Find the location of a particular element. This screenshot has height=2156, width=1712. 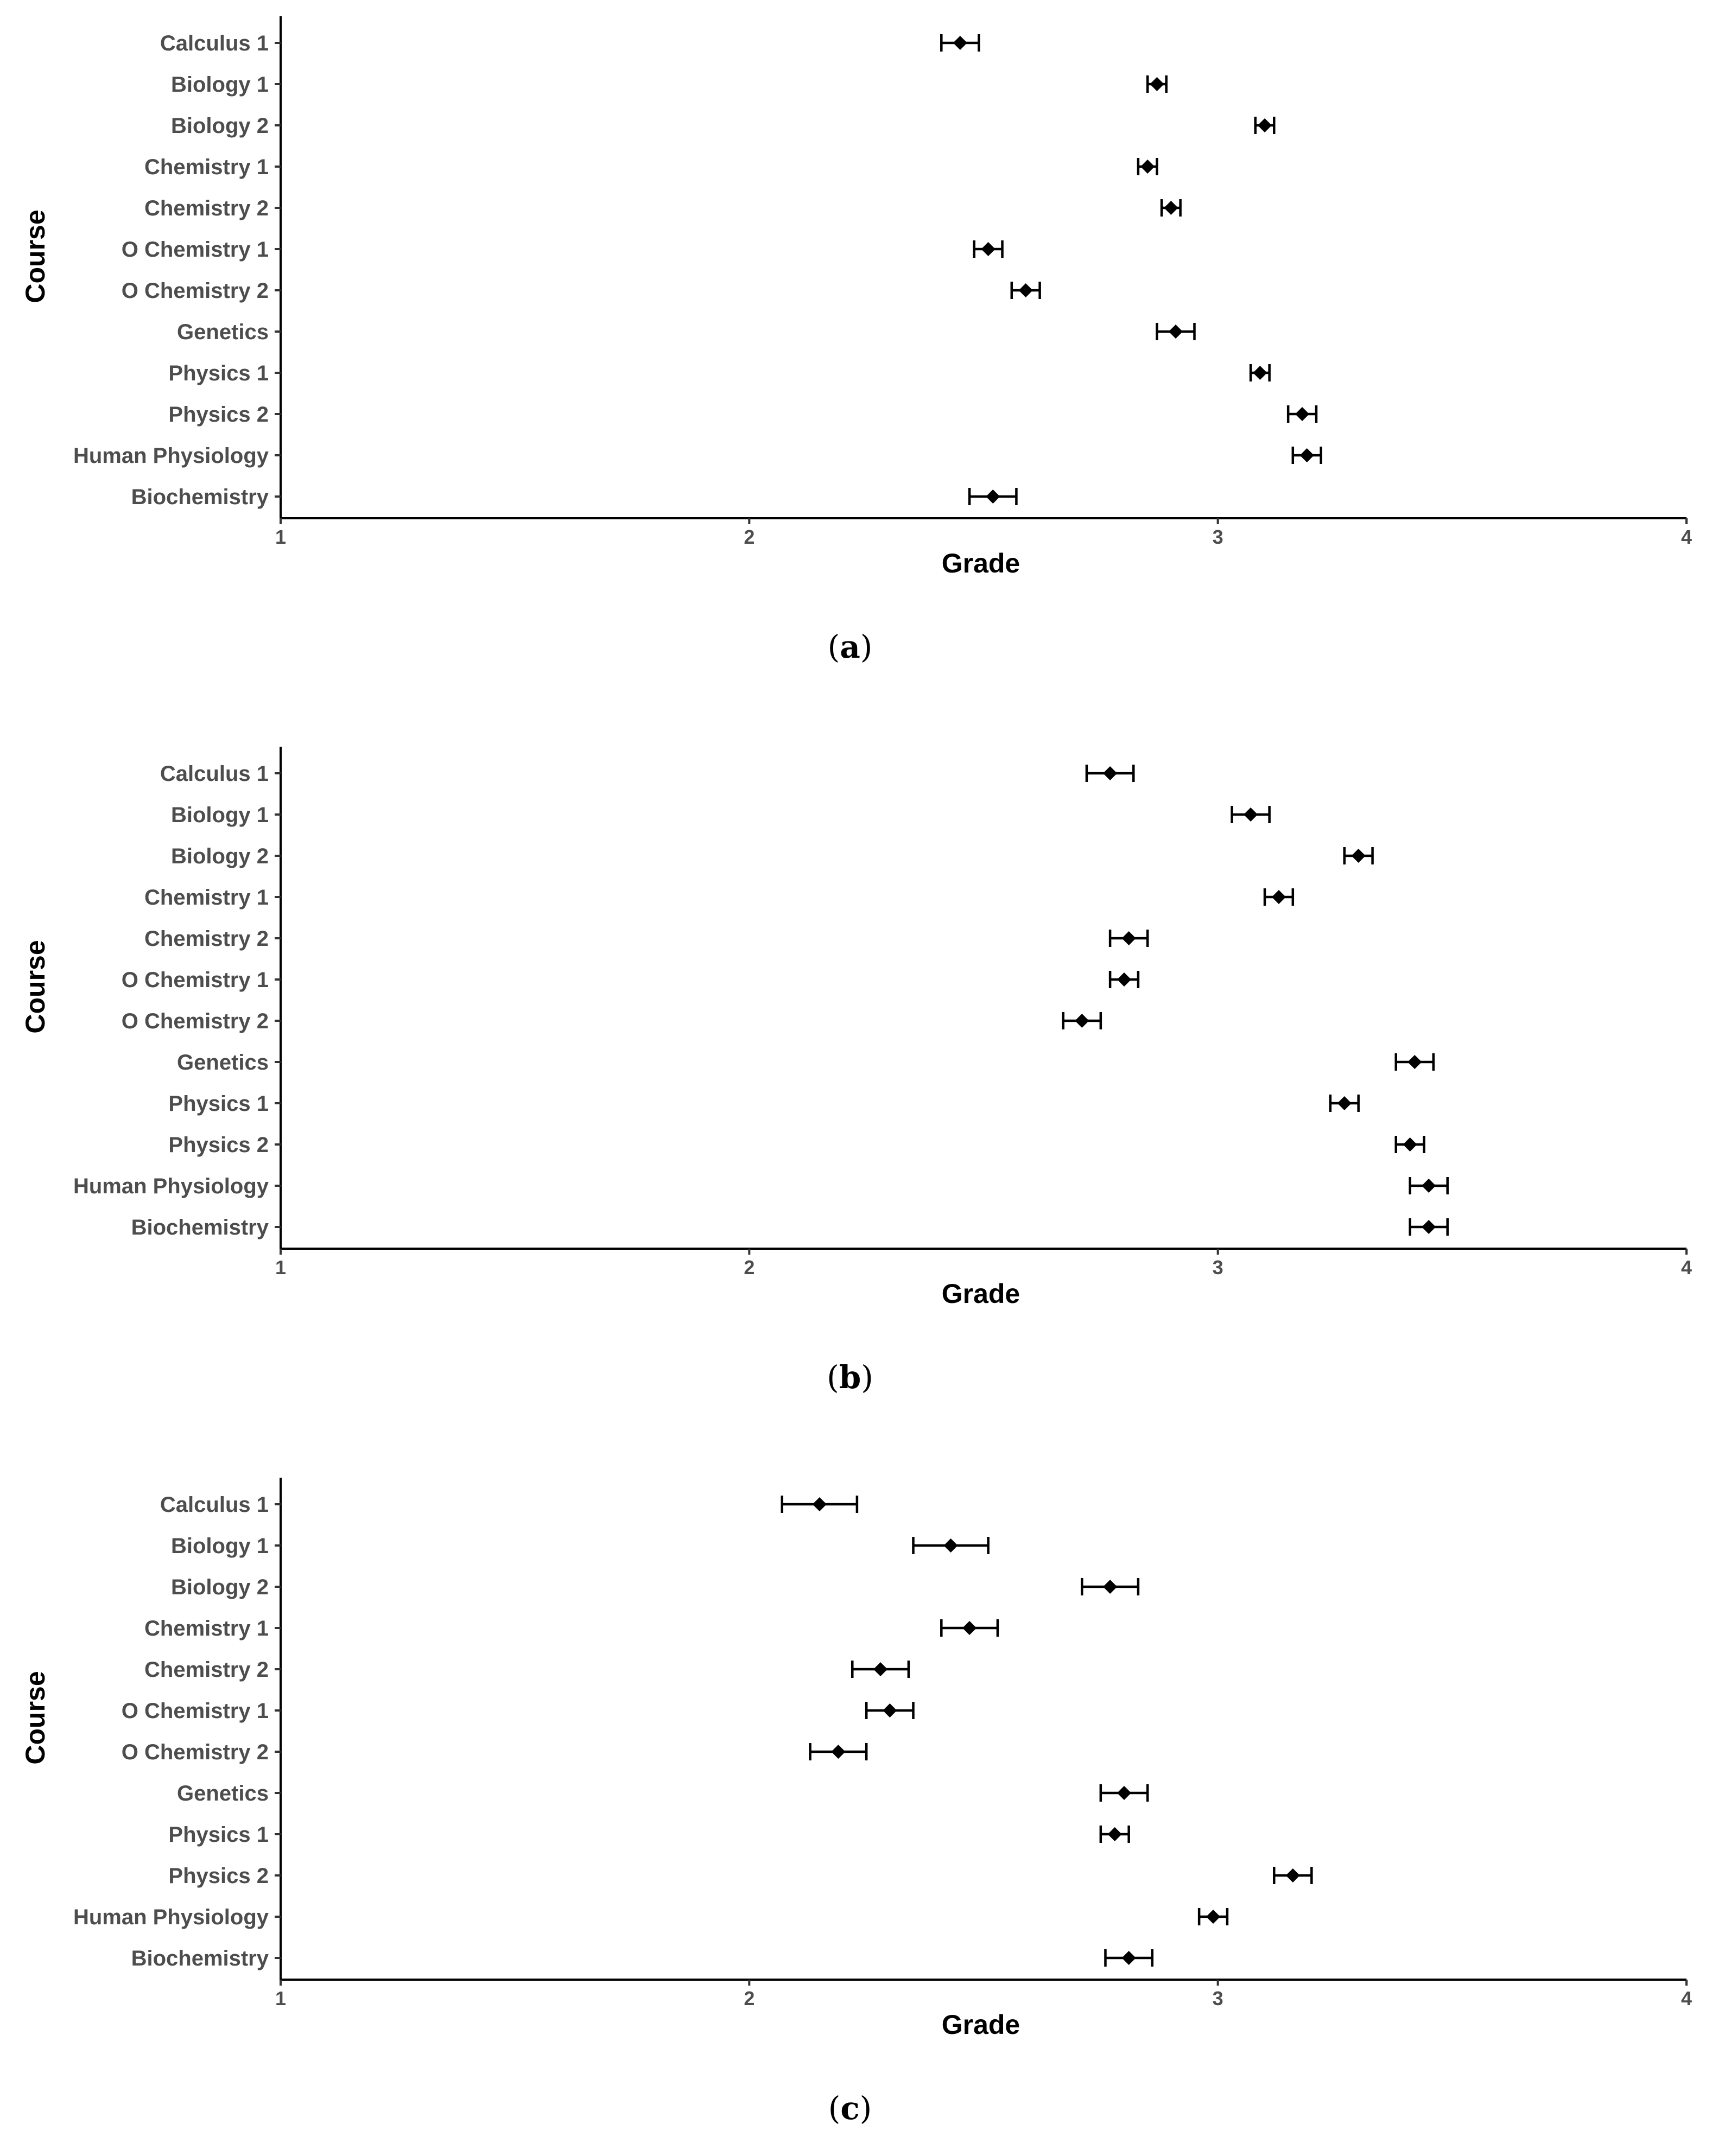

panel-label: (b) is located at coordinates (850, 1377).